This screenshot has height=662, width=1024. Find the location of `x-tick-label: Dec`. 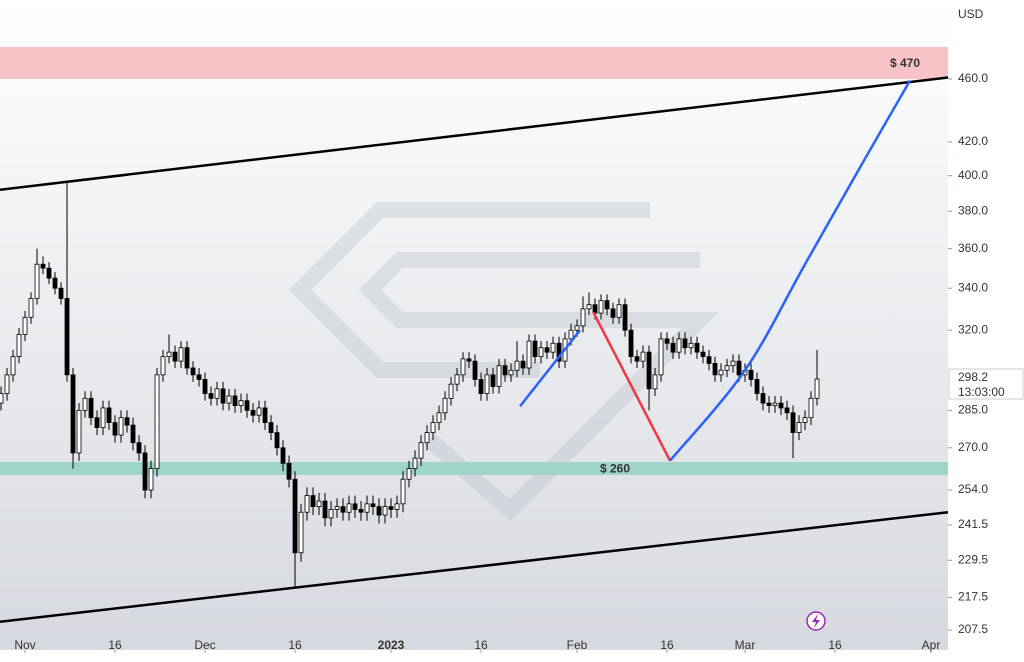

x-tick-label: Dec is located at coordinates (204, 645).